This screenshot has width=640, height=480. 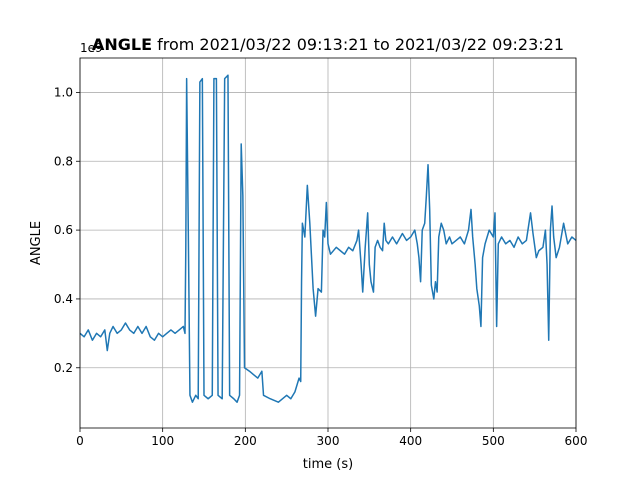 I want to click on y-tick-label: 0.6, so click(x=63, y=230).